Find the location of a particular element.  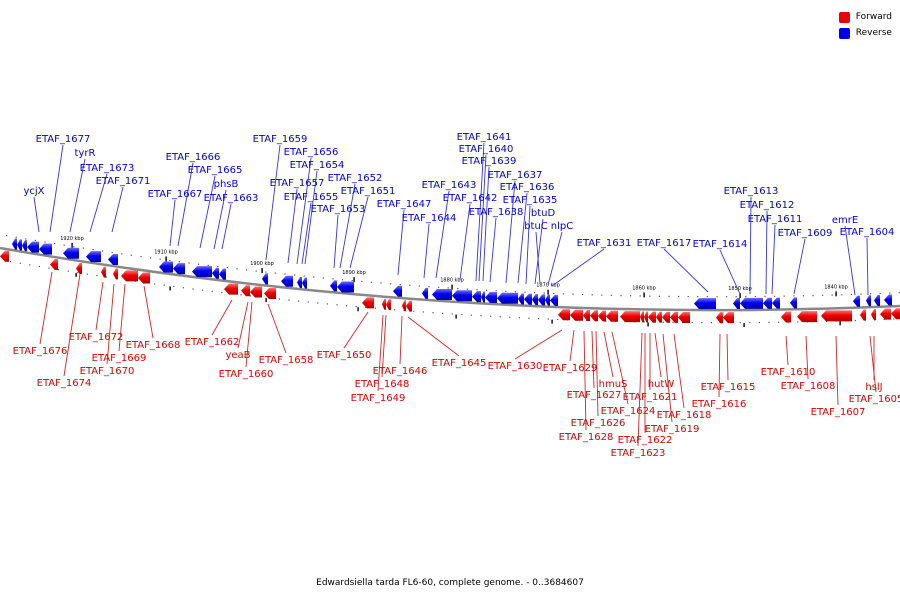

gene-label-etaf-1611: ETAF_1611 is located at coordinates (775, 219).